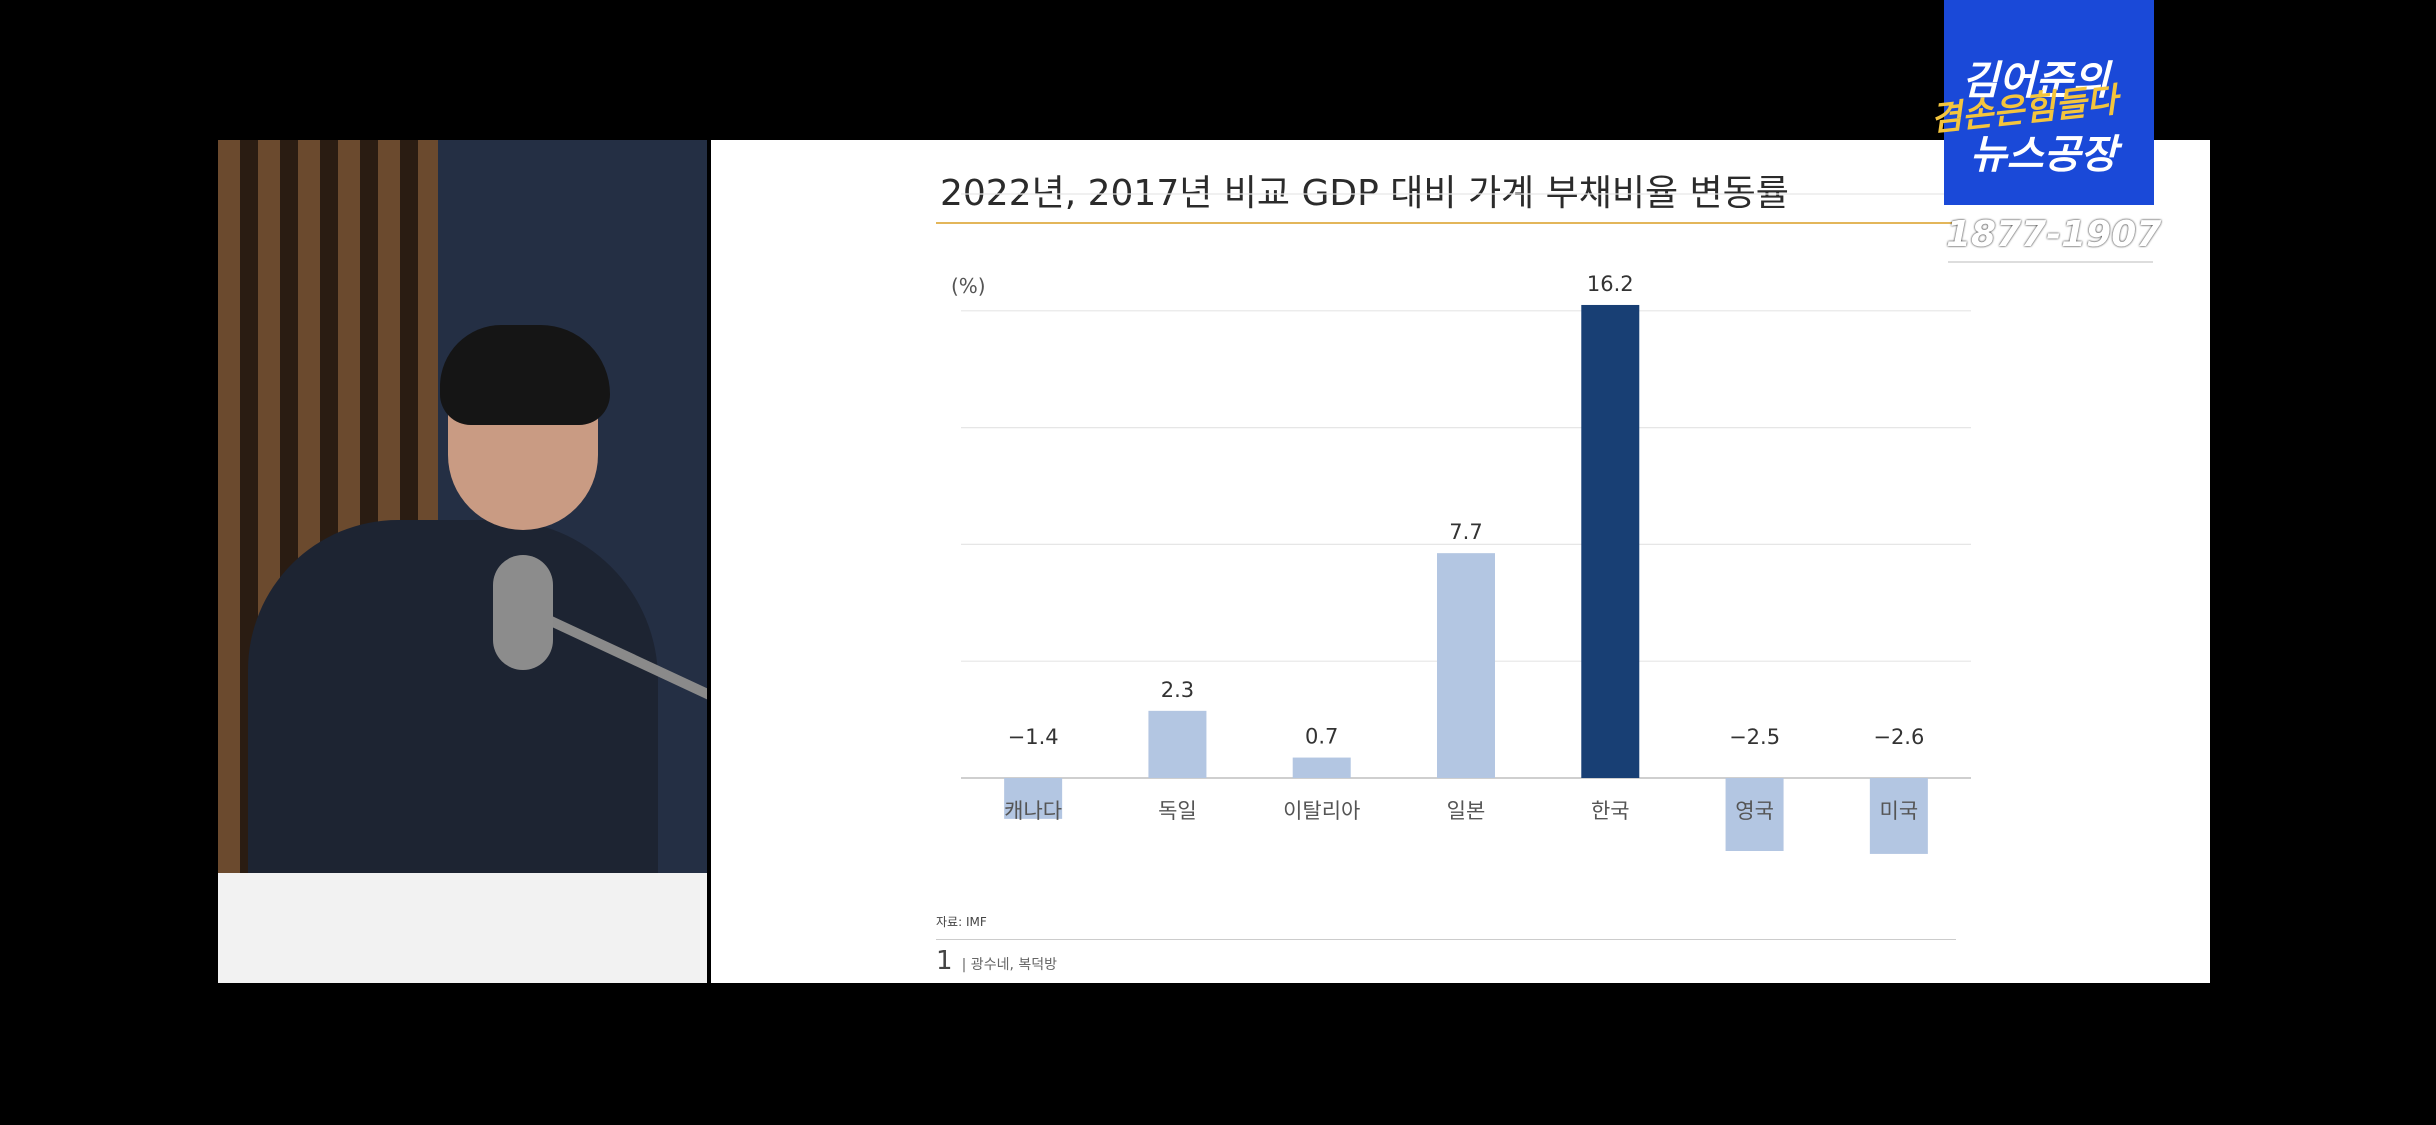  I want to click on source-note: 자료: IMF, so click(961, 921).